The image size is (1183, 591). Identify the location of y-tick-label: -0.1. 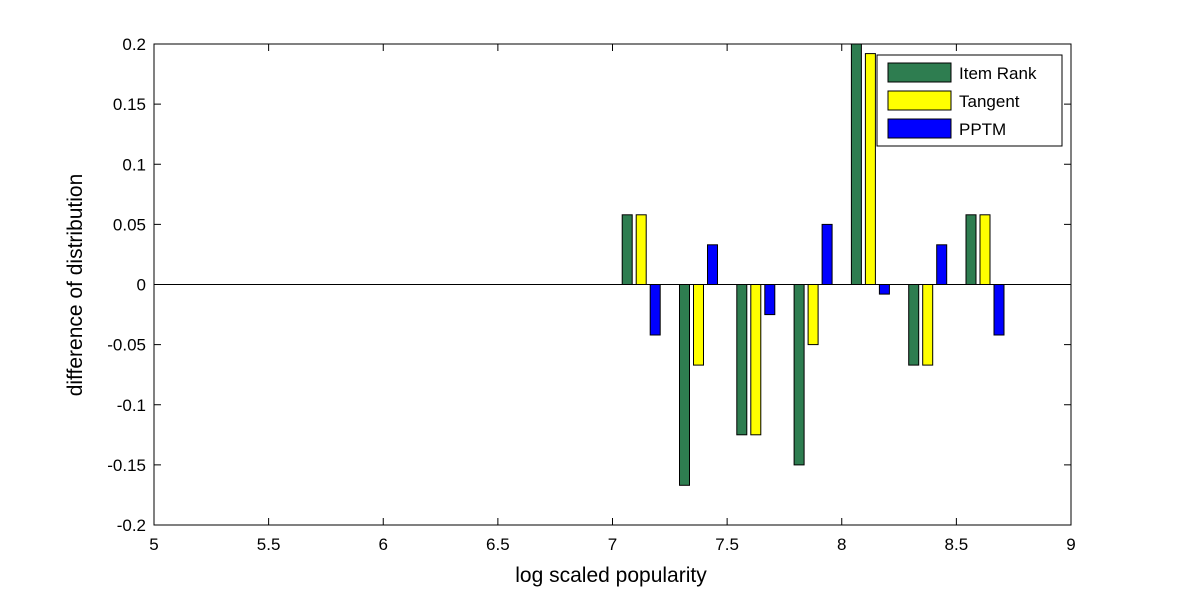
(131, 405).